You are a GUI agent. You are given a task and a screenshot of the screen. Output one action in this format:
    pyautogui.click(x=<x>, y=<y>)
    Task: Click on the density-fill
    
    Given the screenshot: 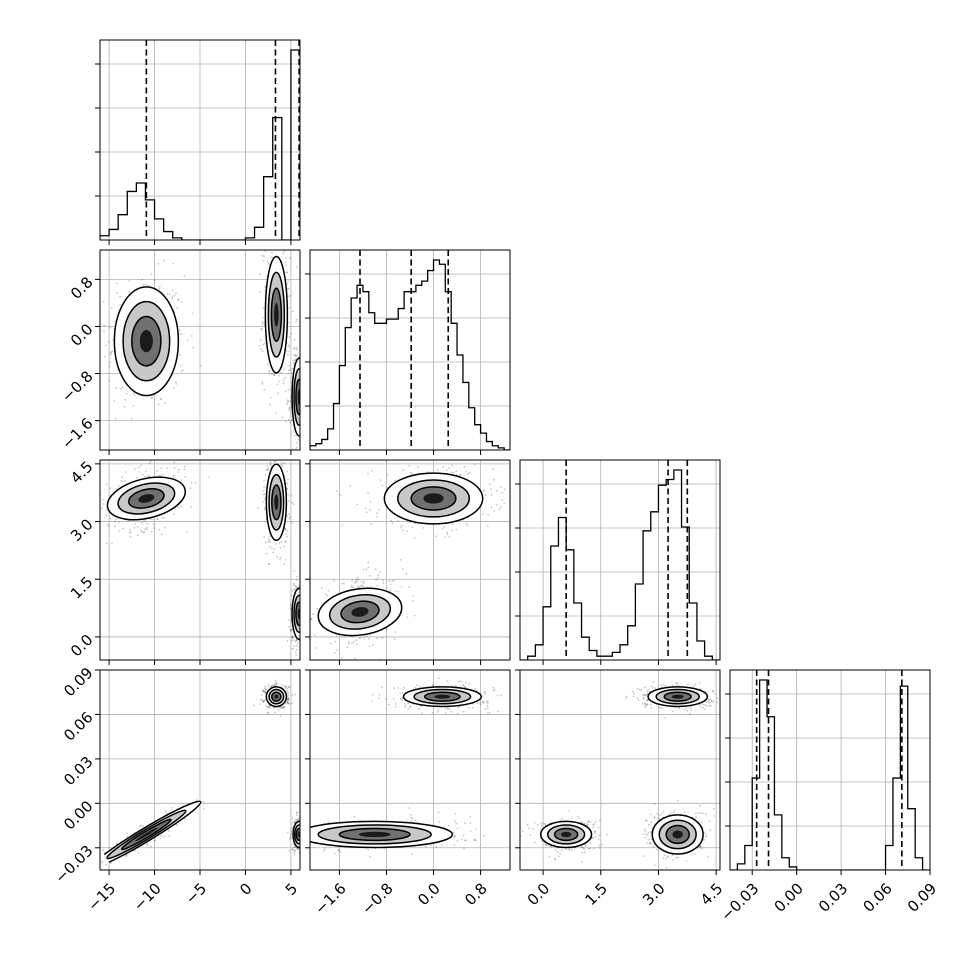 What is the action you would take?
    pyautogui.click(x=276, y=502)
    